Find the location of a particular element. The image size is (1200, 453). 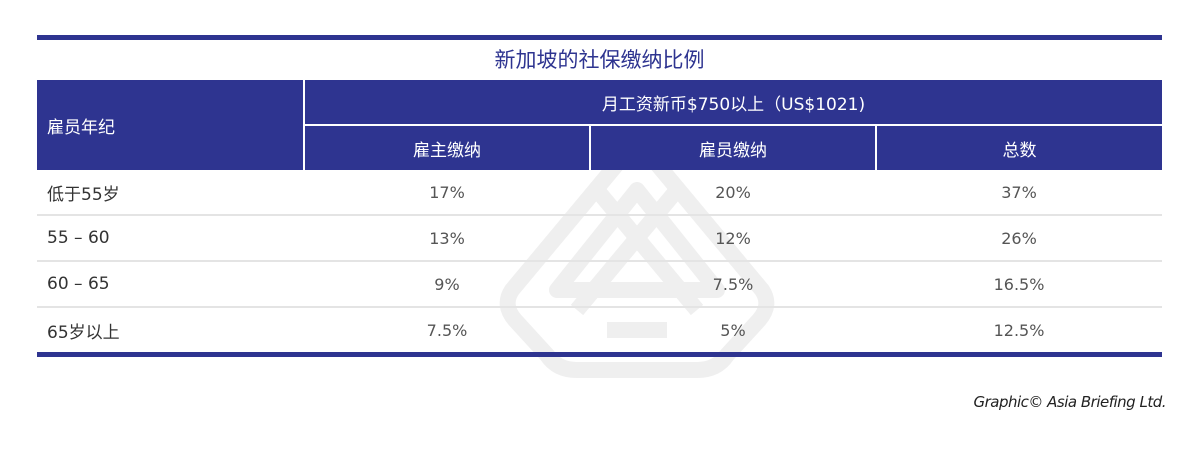

table-row: 55 – 60 13% 12% 26% is located at coordinates (599, 238).